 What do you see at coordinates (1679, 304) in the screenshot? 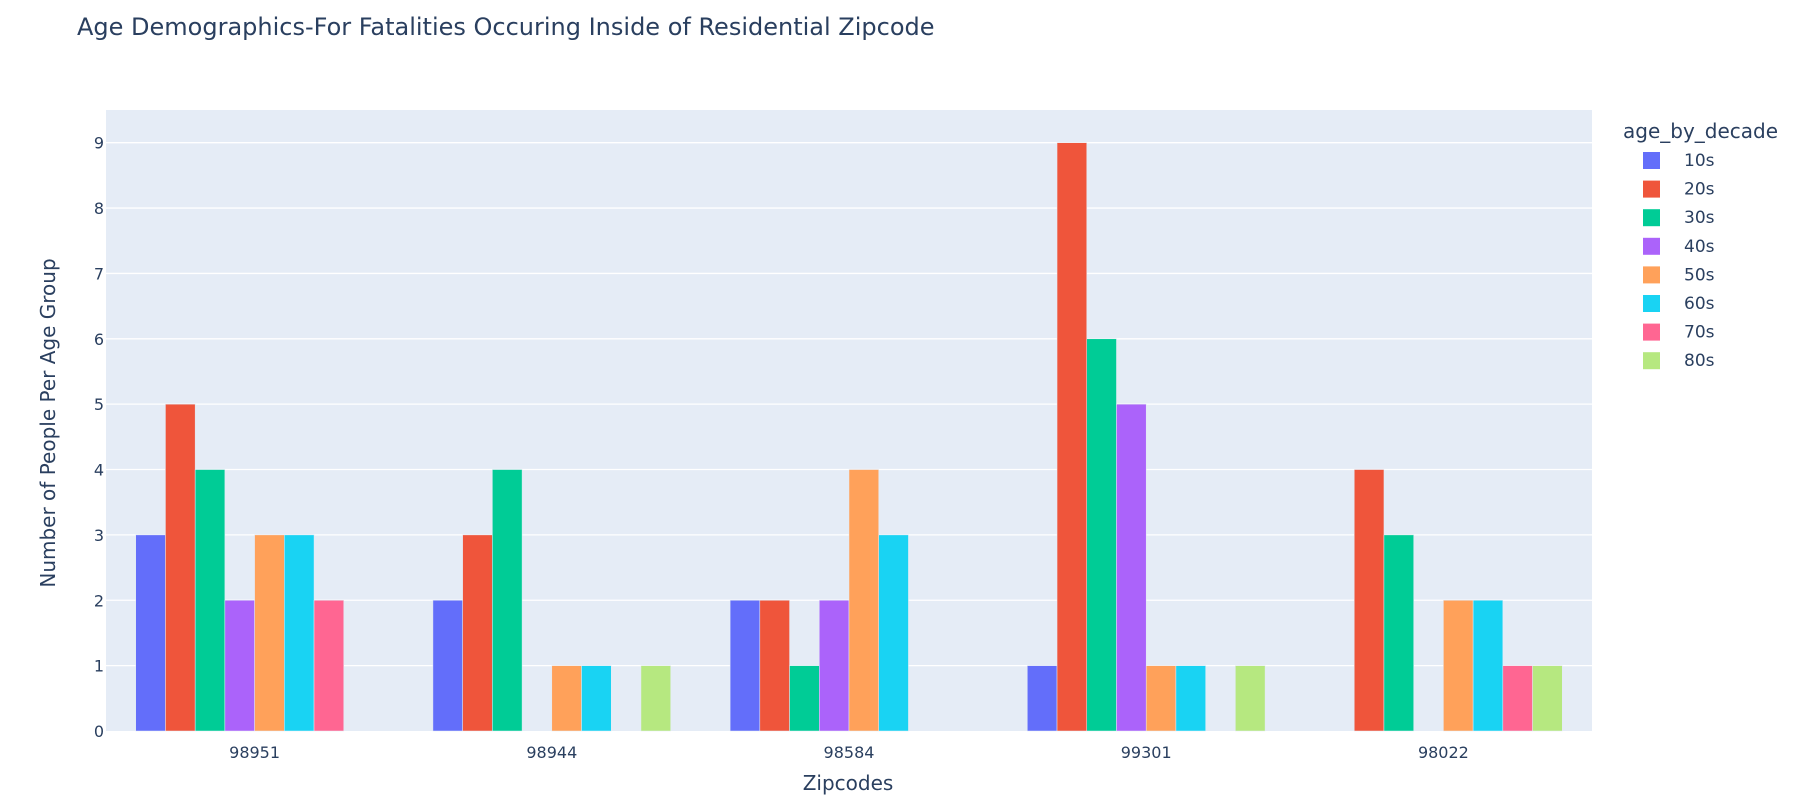
I see `legend-item-60s: 60s` at bounding box center [1679, 304].